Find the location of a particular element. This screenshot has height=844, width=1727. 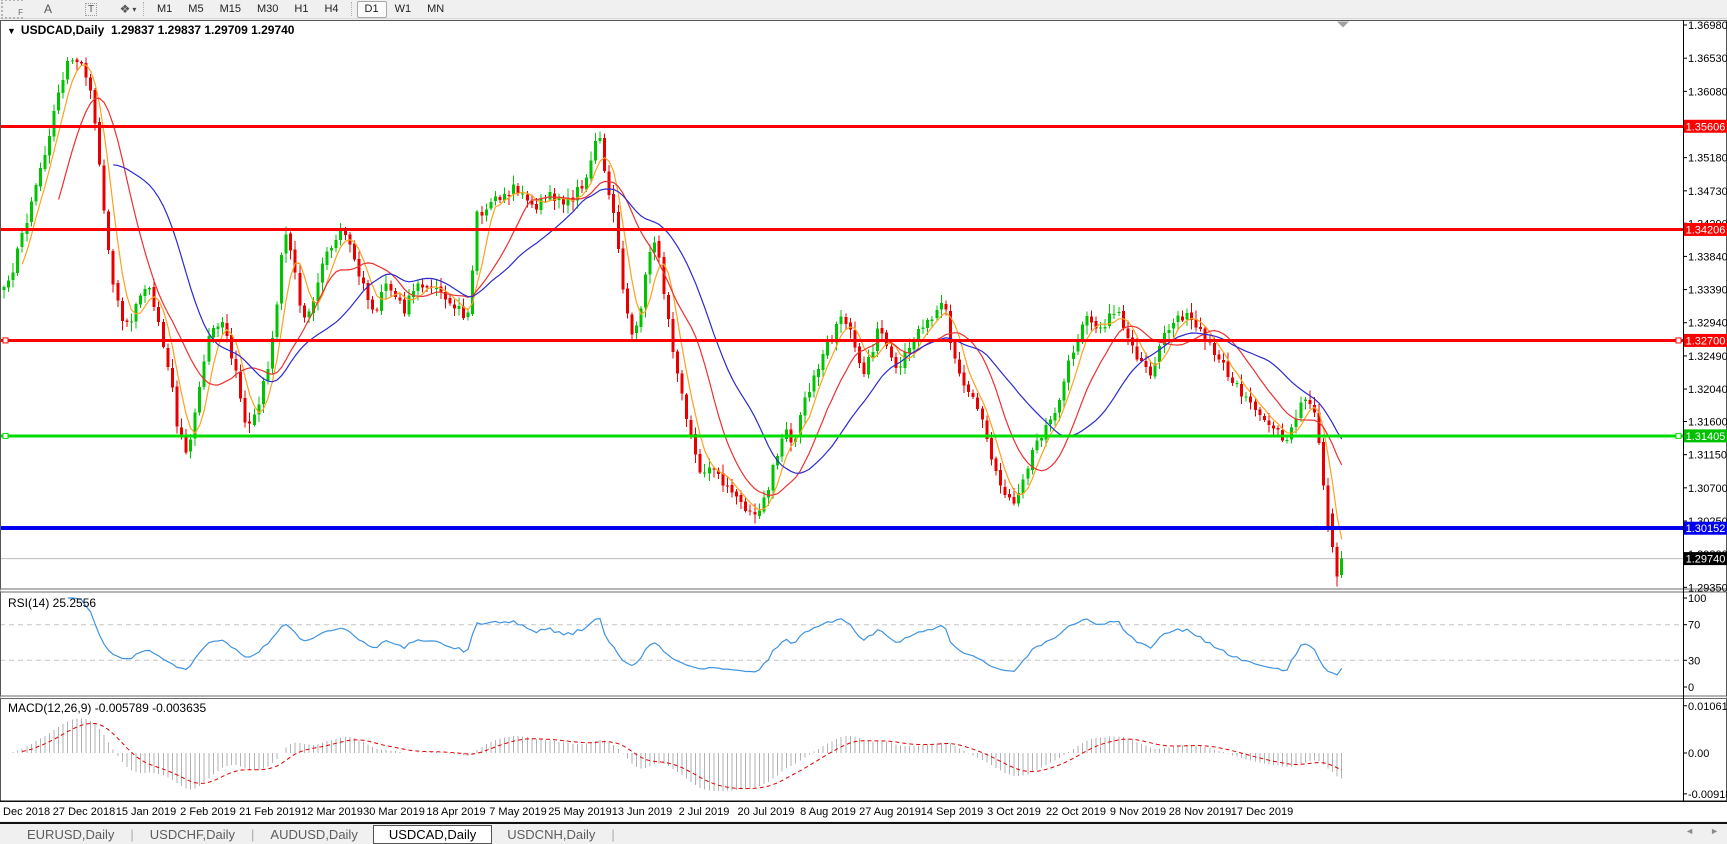

svg-text: 1.31405 is located at coordinates (1706, 437).